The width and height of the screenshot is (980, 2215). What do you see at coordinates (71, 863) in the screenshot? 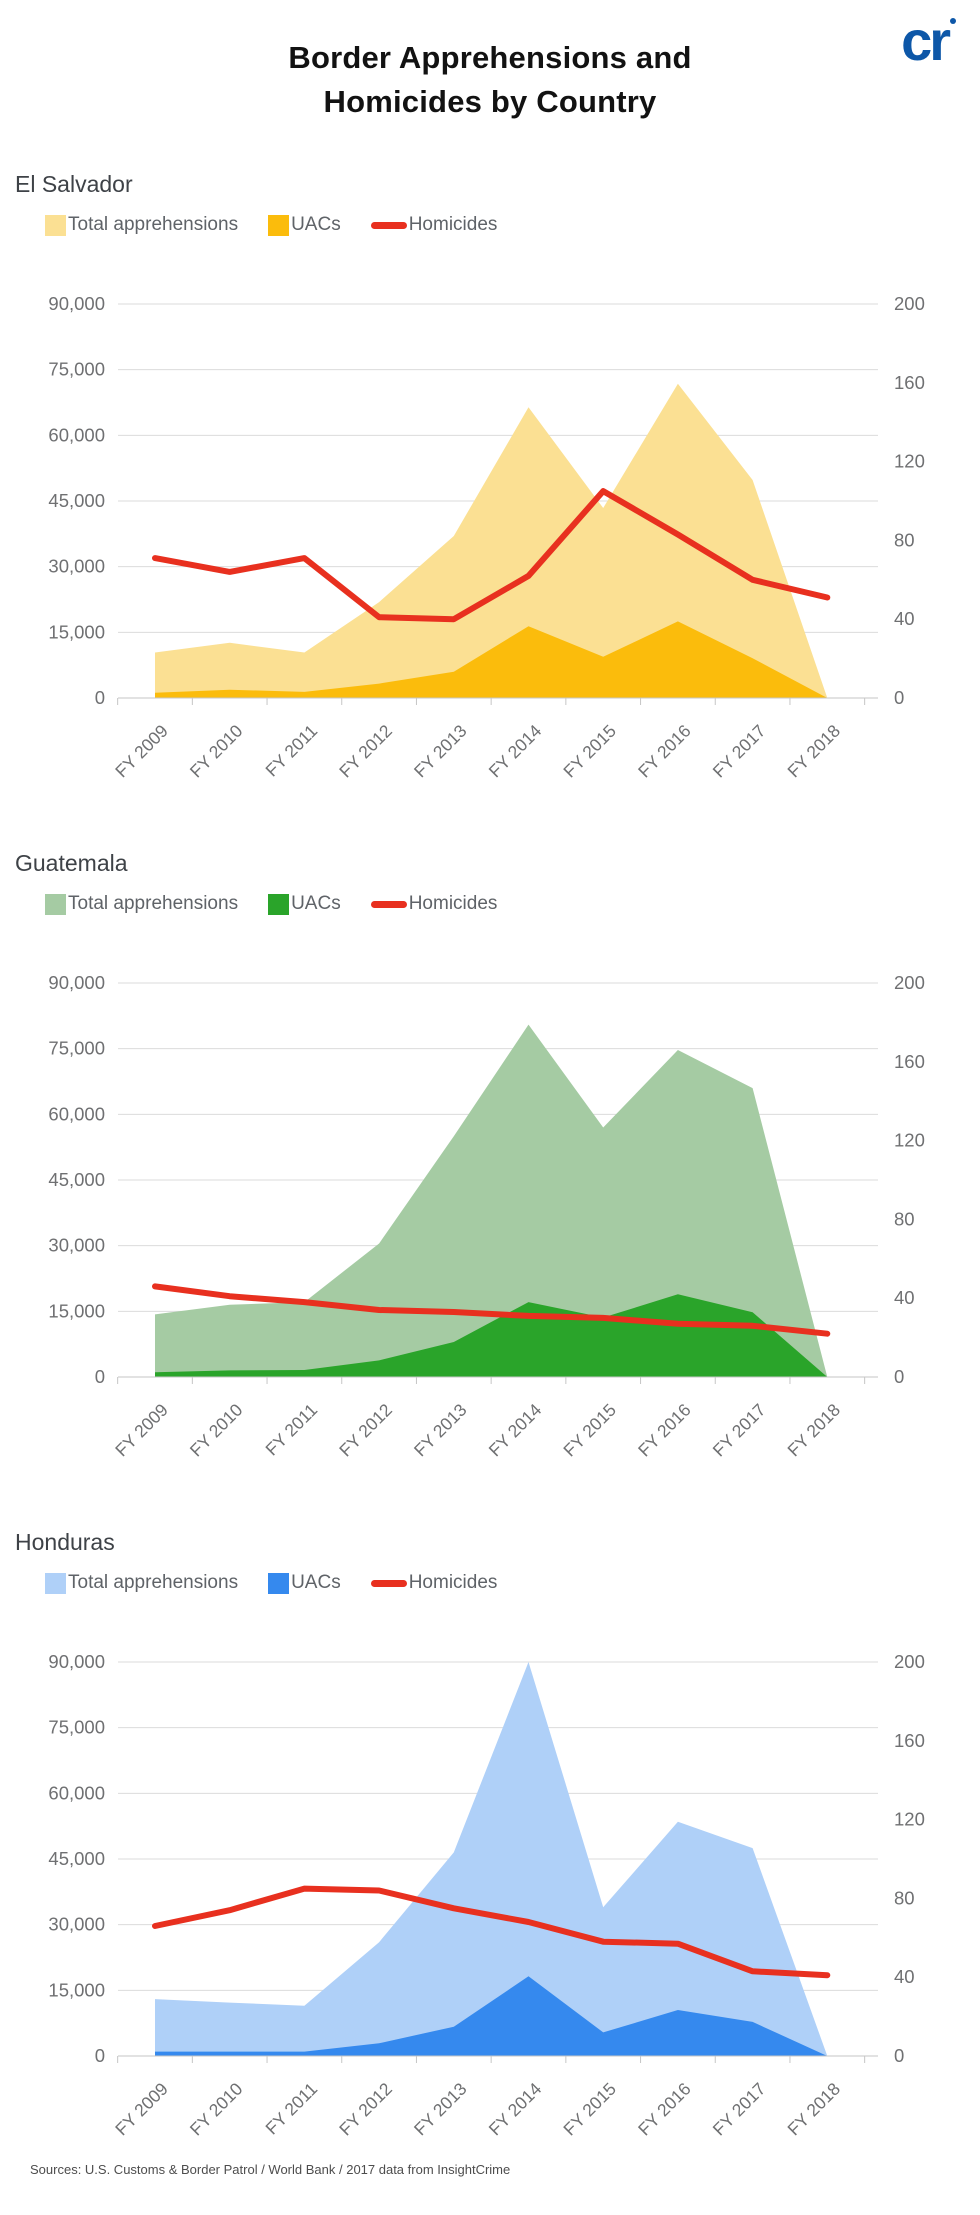
I see `chart-country-title: Guatemala` at bounding box center [71, 863].